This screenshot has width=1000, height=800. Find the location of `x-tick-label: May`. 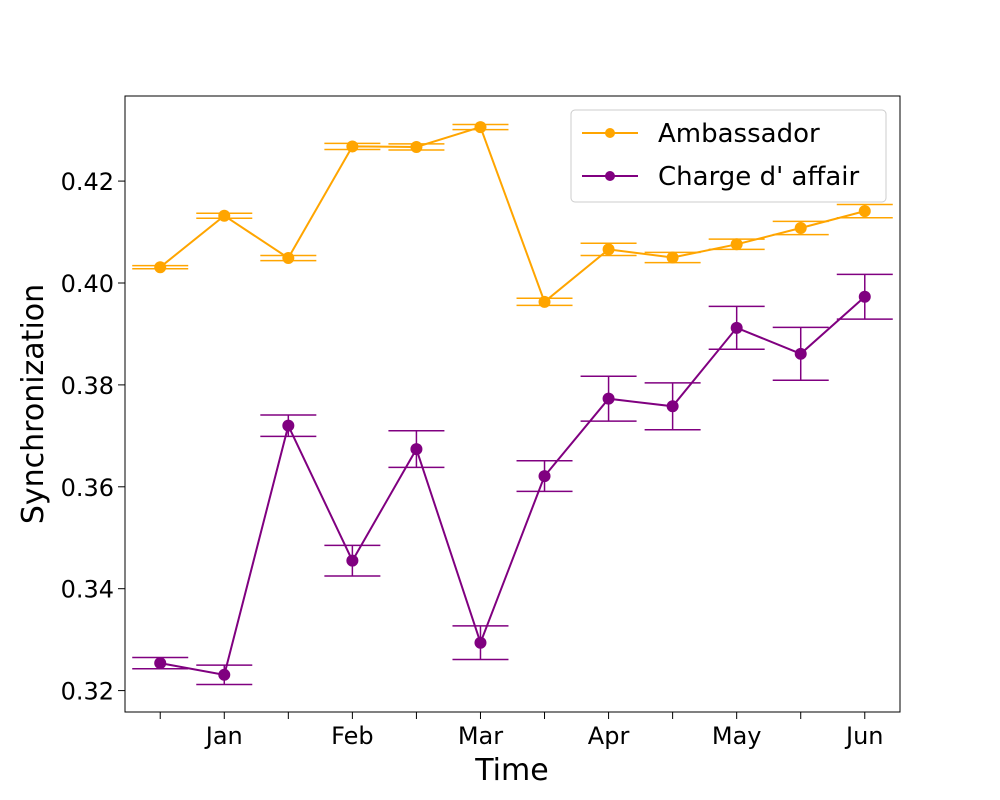

x-tick-label: May is located at coordinates (737, 736).